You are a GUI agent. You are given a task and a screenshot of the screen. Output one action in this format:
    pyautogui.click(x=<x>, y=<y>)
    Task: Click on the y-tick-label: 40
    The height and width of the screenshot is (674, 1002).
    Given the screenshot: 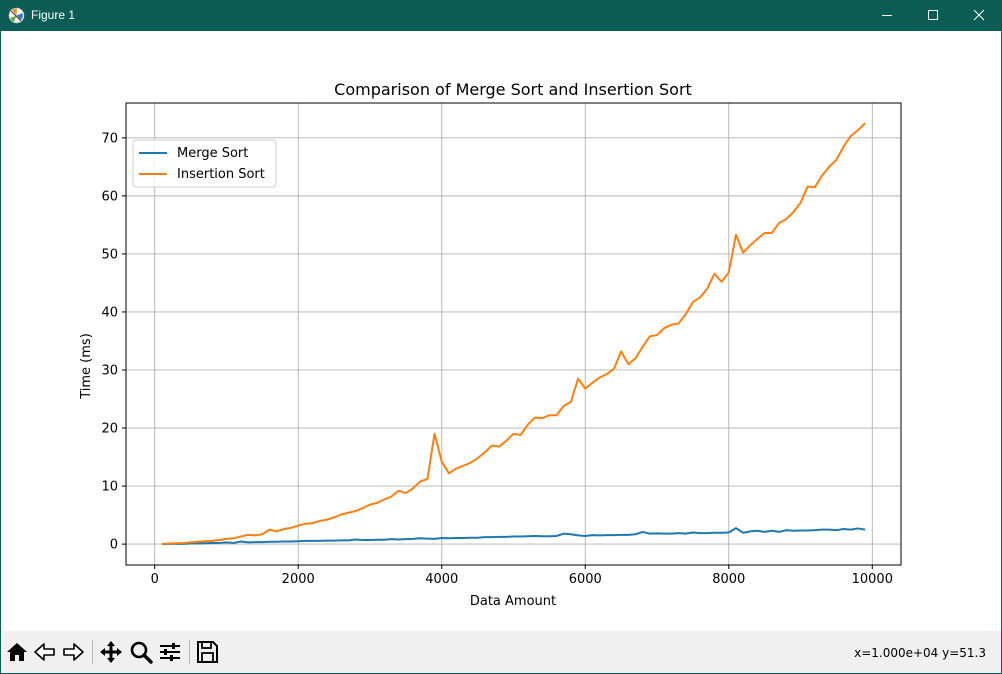 What is the action you would take?
    pyautogui.click(x=109, y=312)
    